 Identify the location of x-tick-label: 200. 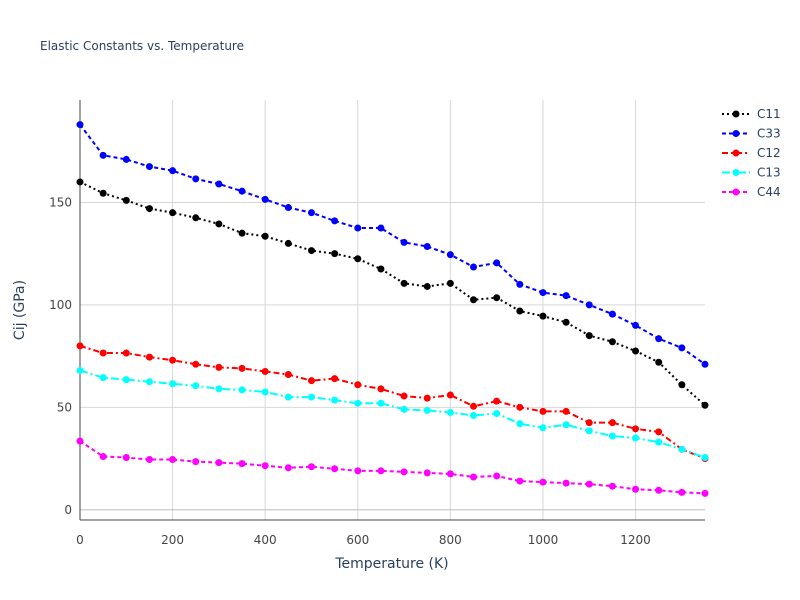
(172, 540).